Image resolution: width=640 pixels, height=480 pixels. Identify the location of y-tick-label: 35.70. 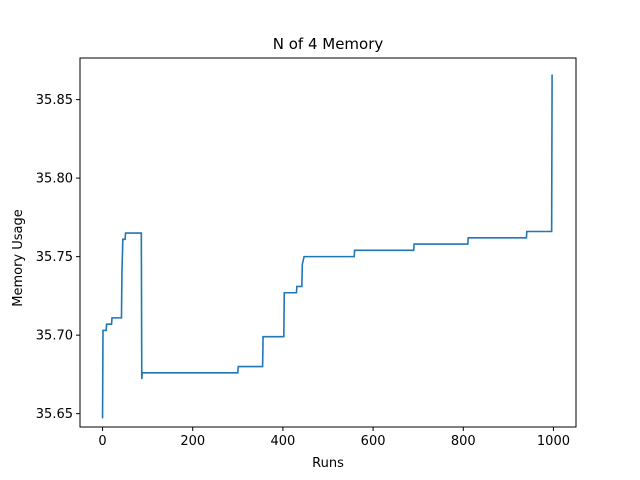
(54, 336).